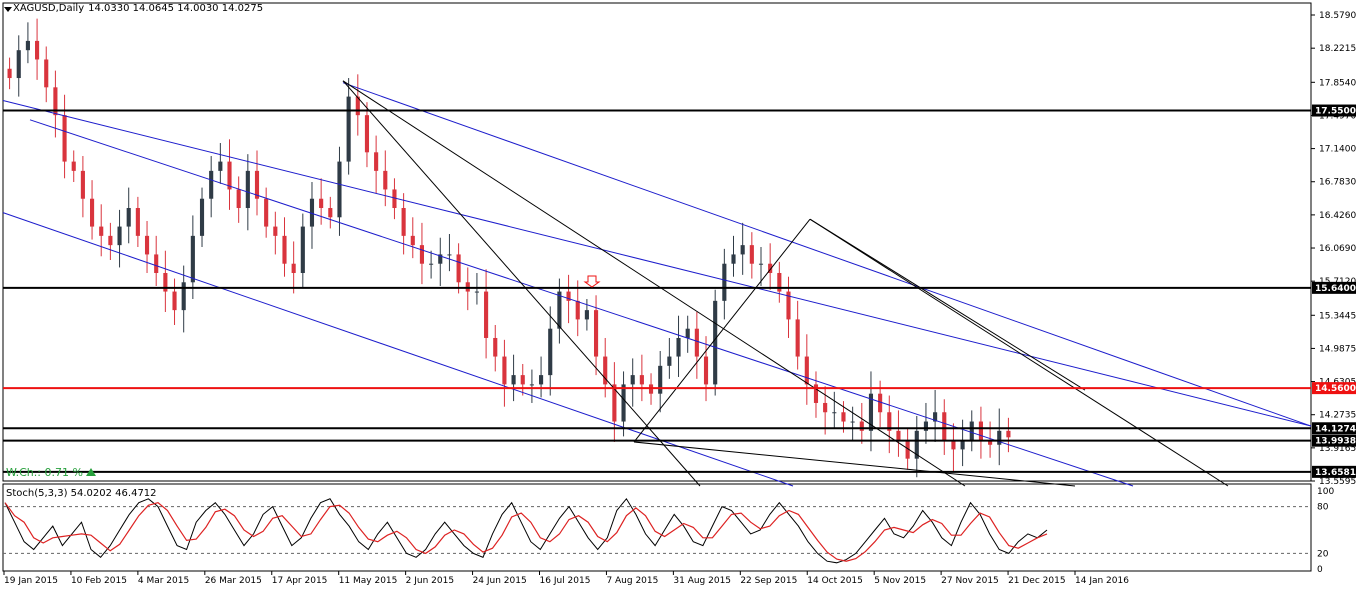 Image resolution: width=1358 pixels, height=595 pixels. I want to click on x-tick-label: 22 Sep 2015, so click(768, 581).